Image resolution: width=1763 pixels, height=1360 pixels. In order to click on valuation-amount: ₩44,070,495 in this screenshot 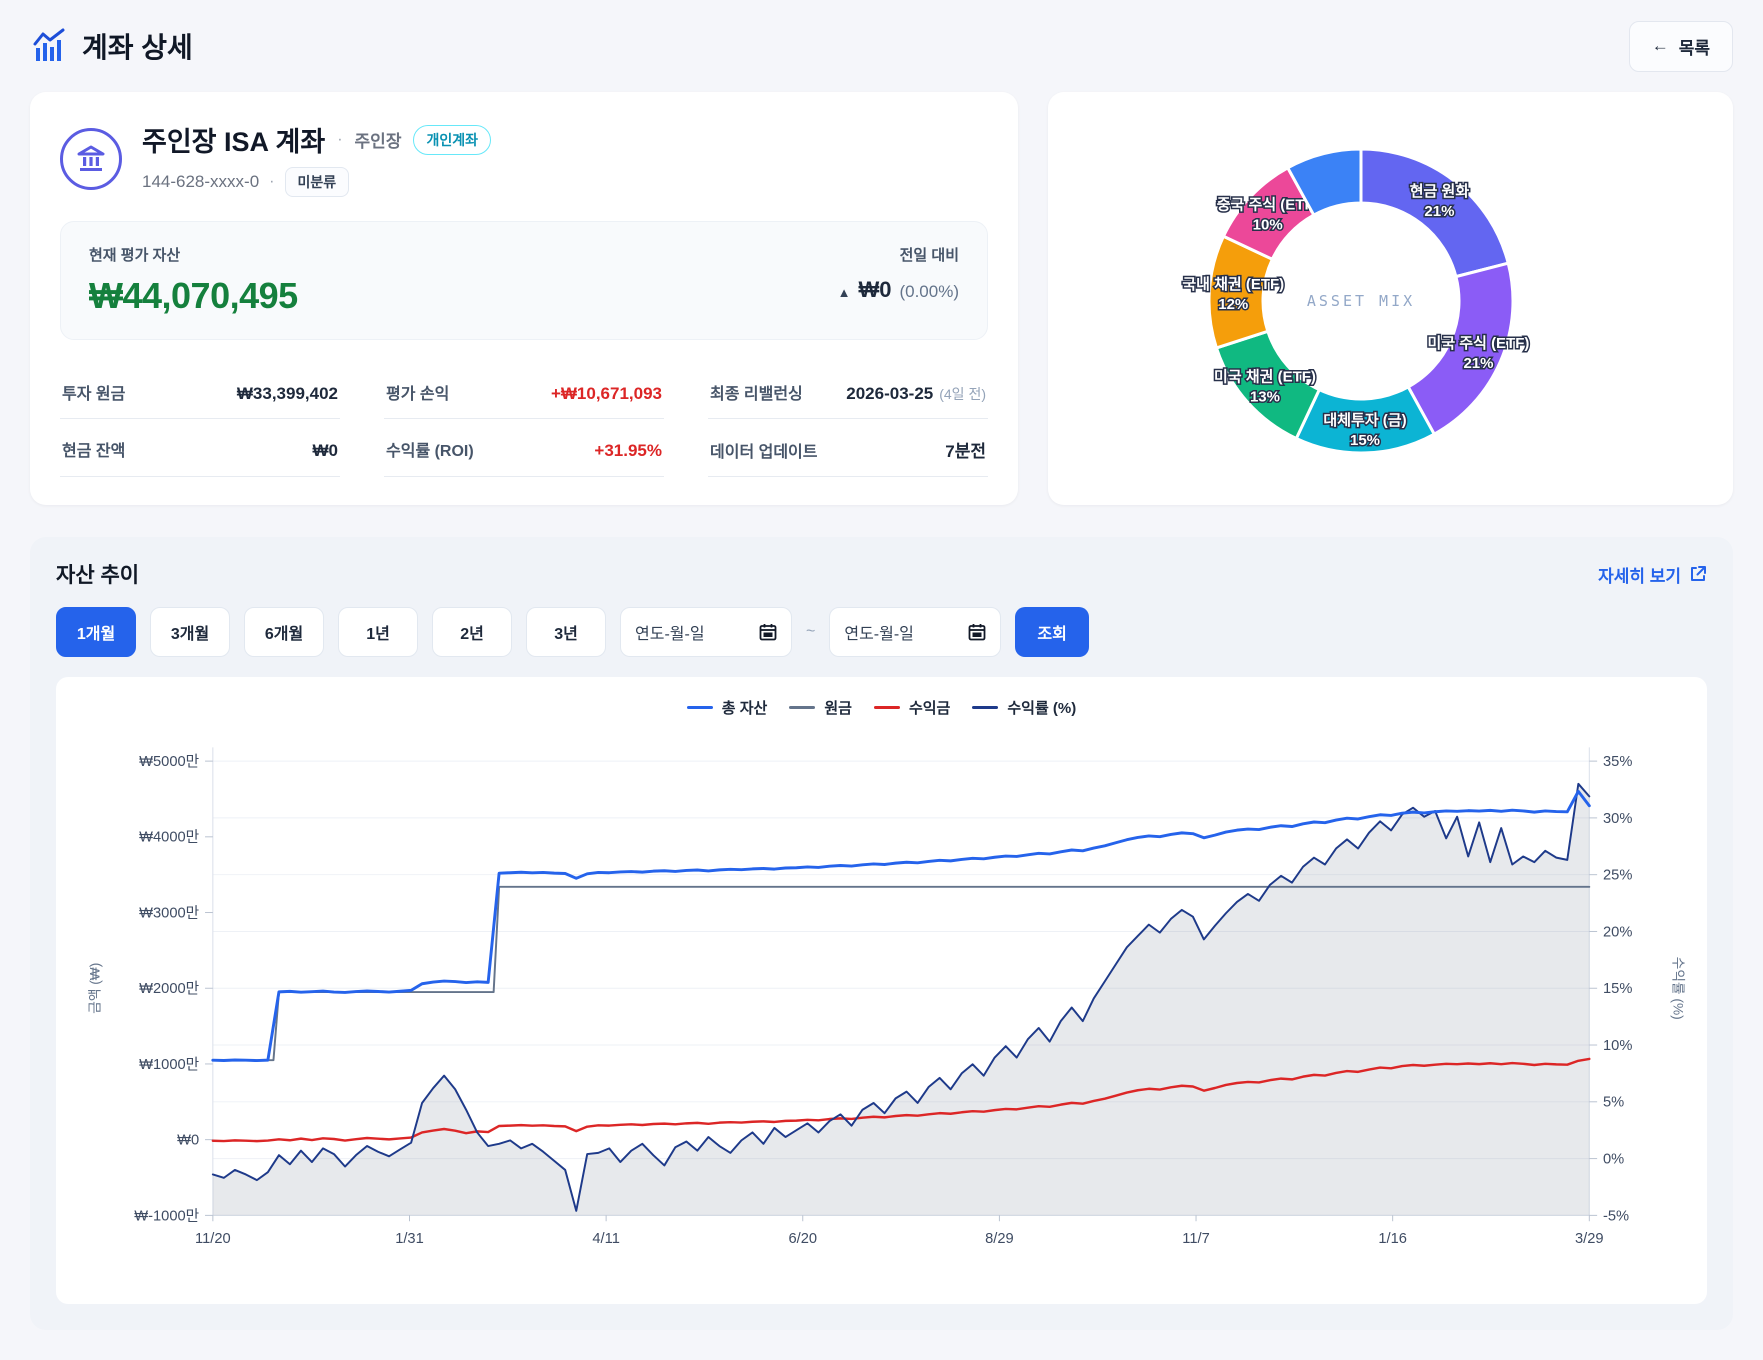, I will do `click(193, 295)`.